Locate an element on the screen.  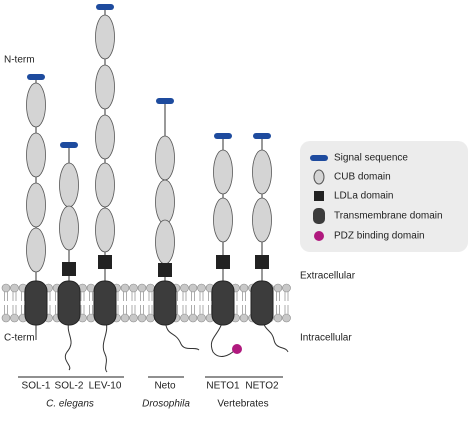
legend-label: Signal sequence is located at coordinates (371, 158).